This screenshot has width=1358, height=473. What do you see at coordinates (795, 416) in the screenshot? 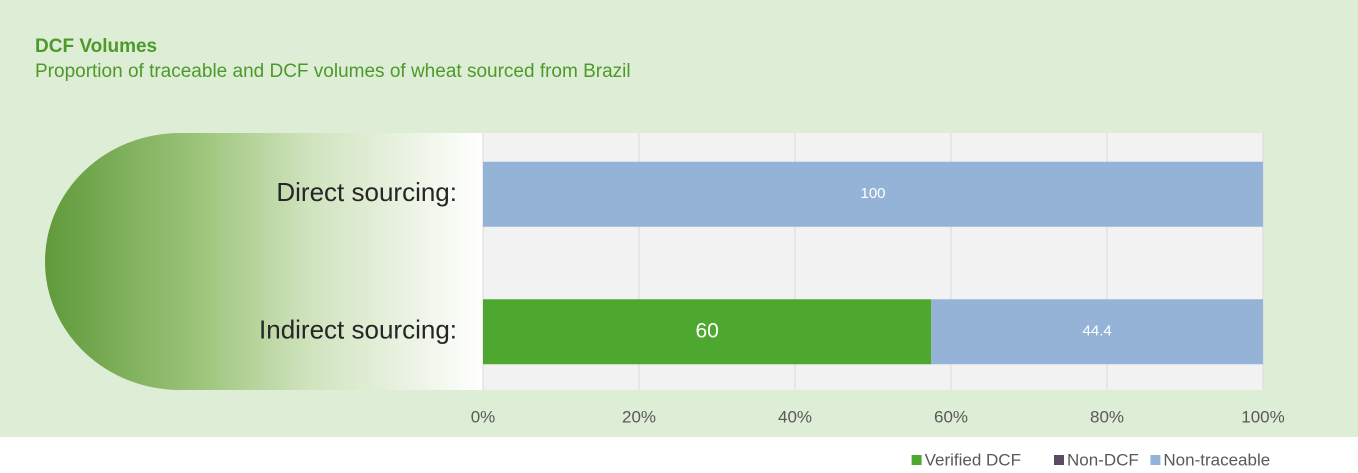
I see `x-tick-label: 40%` at bounding box center [795, 416].